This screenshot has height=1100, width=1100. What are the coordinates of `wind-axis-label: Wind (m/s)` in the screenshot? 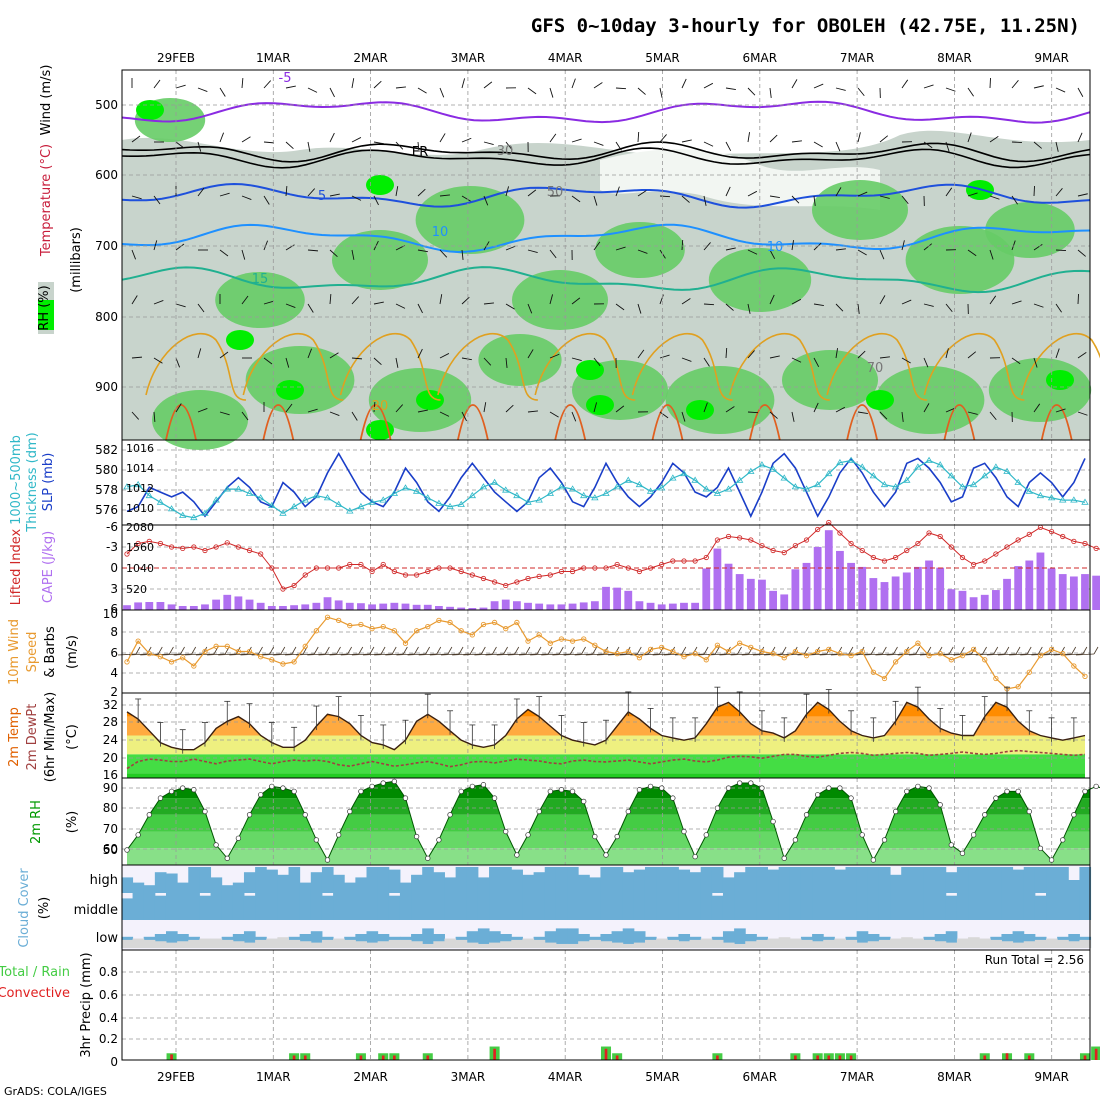 It's located at (46, 100).